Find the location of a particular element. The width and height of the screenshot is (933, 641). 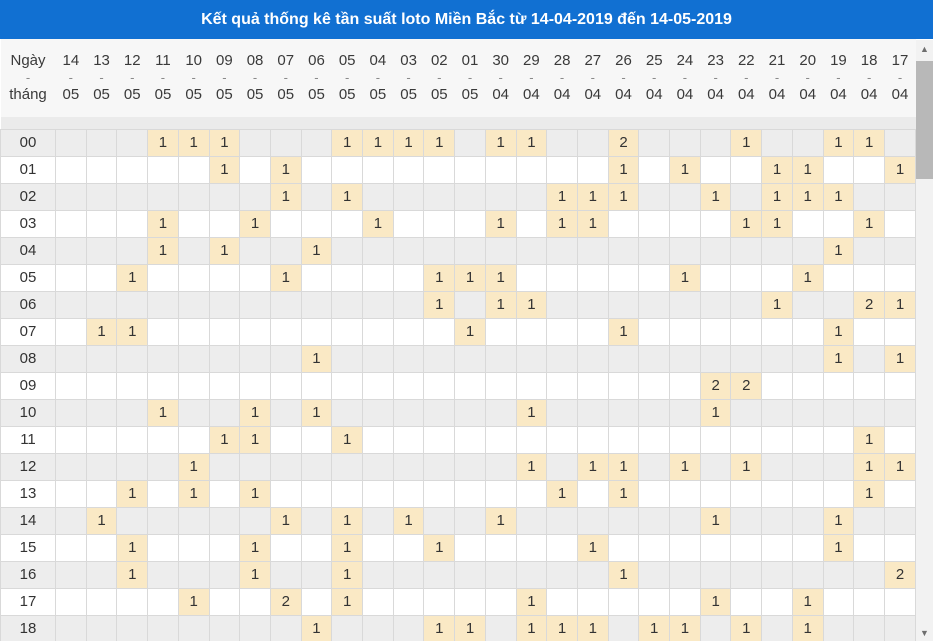

header-day: 07 is located at coordinates (286, 60).